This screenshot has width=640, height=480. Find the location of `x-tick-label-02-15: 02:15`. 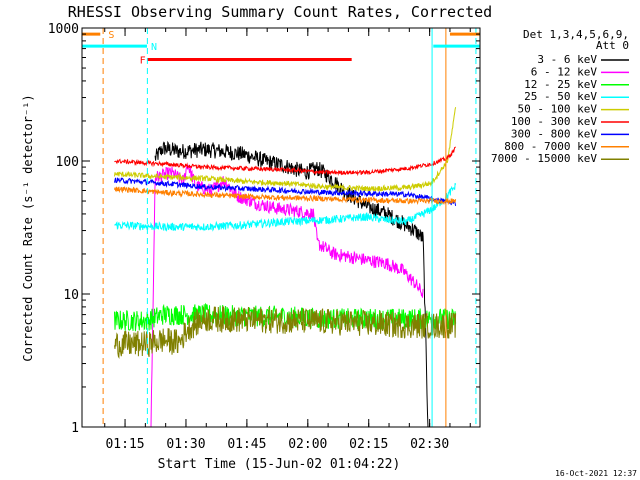

x-tick-label-02-15: 02:15 is located at coordinates (368, 444).